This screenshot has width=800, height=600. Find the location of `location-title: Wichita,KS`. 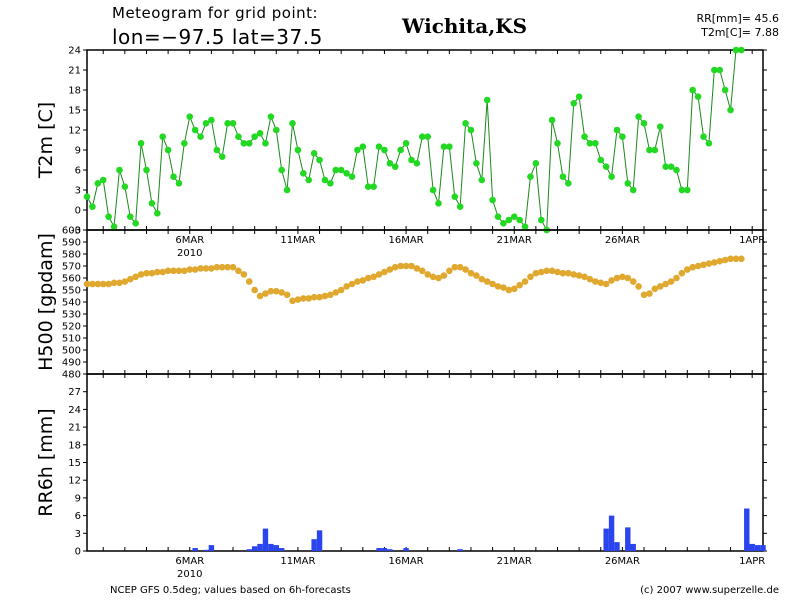

location-title: Wichita,KS is located at coordinates (465, 26).